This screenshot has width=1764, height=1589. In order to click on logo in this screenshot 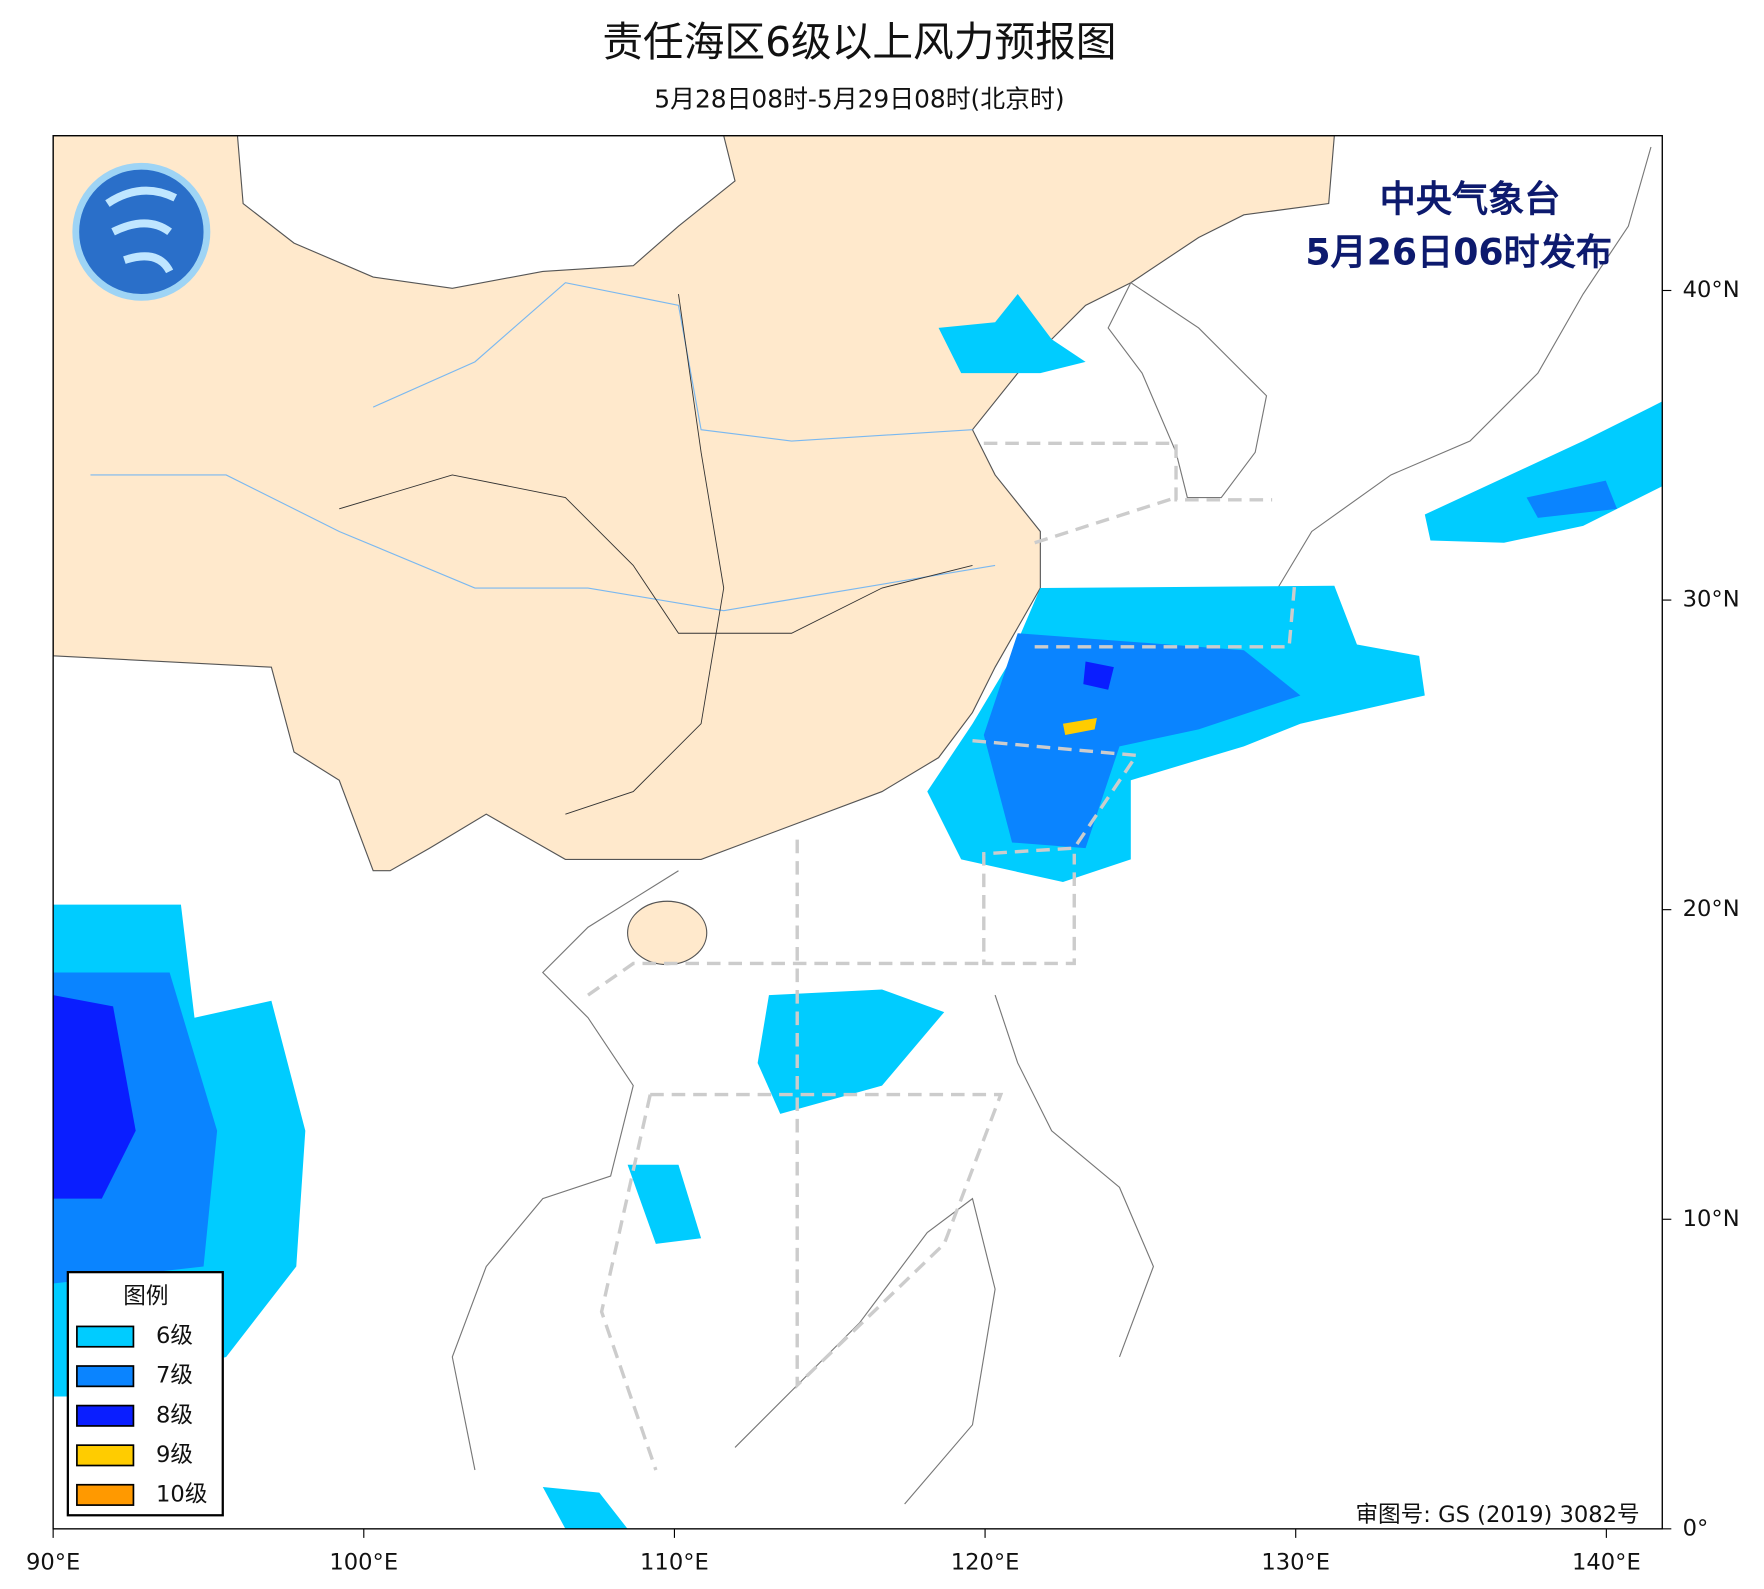, I will do `click(141, 231)`.